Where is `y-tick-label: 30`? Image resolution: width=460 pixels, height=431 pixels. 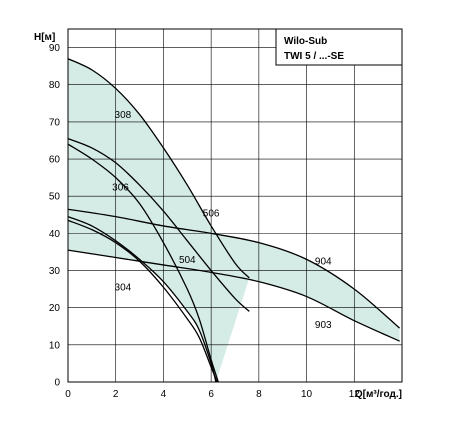 y-tick-label: 30 is located at coordinates (55, 271).